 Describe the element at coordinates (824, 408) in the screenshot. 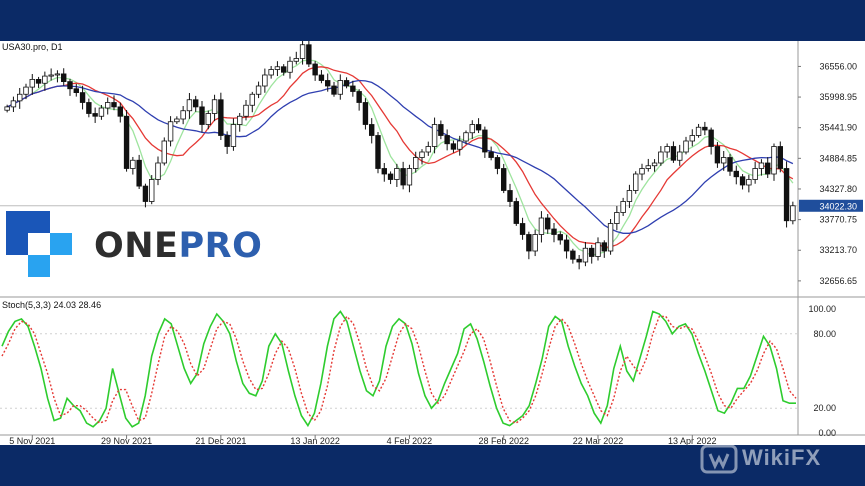

I see `stoch-tick-label: 20.00` at that location.